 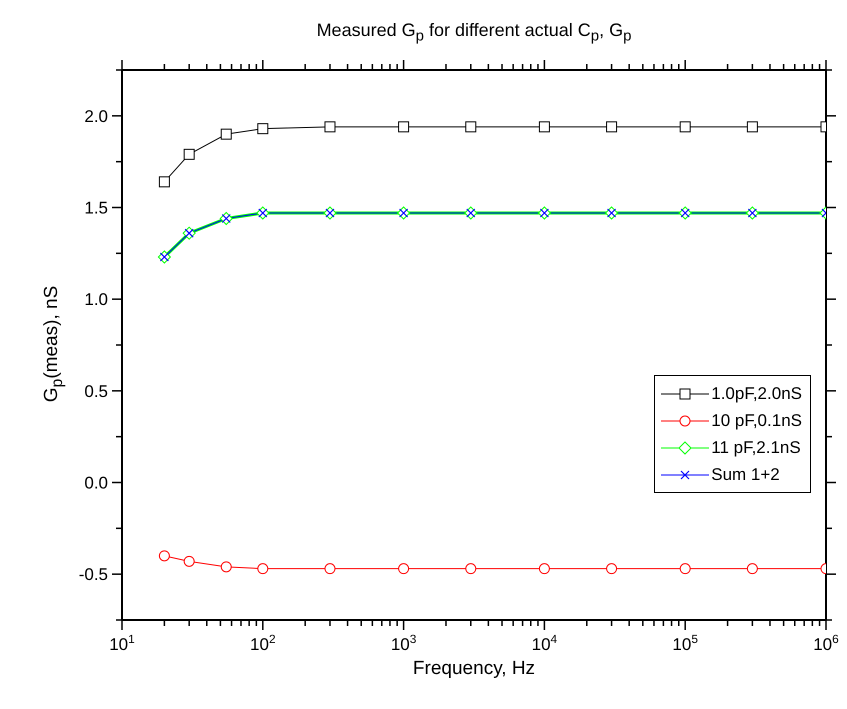 What do you see at coordinates (96, 391) in the screenshot?
I see `y-tick-label: 0.5` at bounding box center [96, 391].